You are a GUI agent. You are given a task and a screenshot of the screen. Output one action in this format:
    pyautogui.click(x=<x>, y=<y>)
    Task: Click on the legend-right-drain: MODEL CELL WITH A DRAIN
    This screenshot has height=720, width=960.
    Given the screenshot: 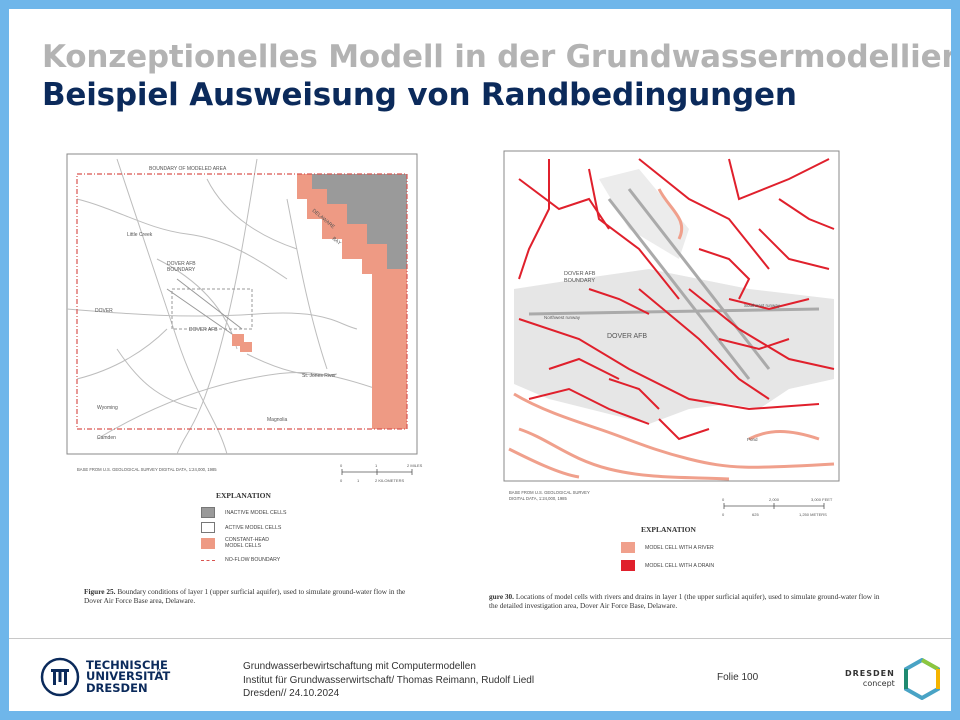 What is the action you would take?
    pyautogui.click(x=667, y=565)
    